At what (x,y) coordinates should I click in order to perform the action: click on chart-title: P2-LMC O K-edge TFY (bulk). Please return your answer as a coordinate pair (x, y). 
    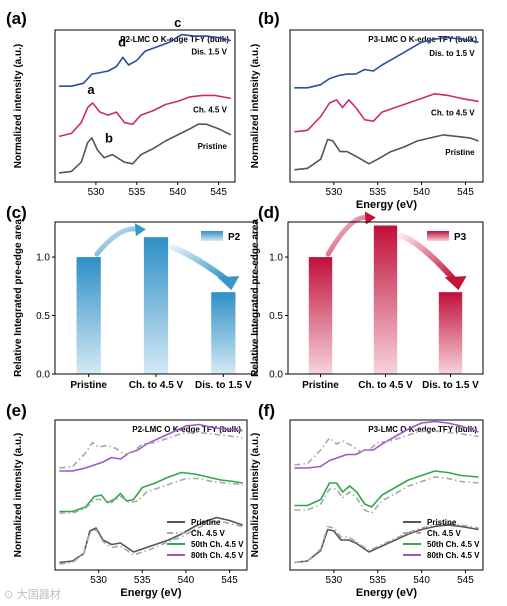
    Looking at the image, I should click on (186, 429).